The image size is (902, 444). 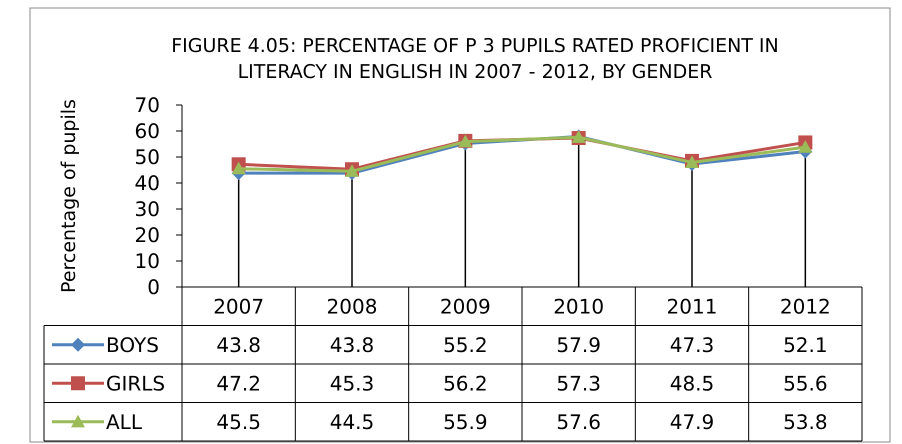 I want to click on data-label: 57.3, so click(x=578, y=383).